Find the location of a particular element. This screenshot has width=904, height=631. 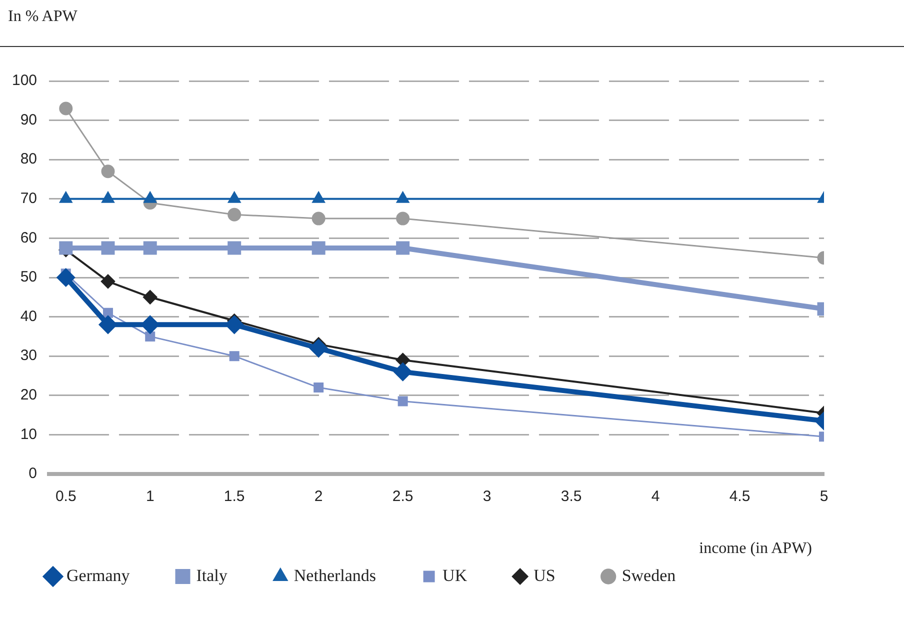

legend-label: US is located at coordinates (545, 575).